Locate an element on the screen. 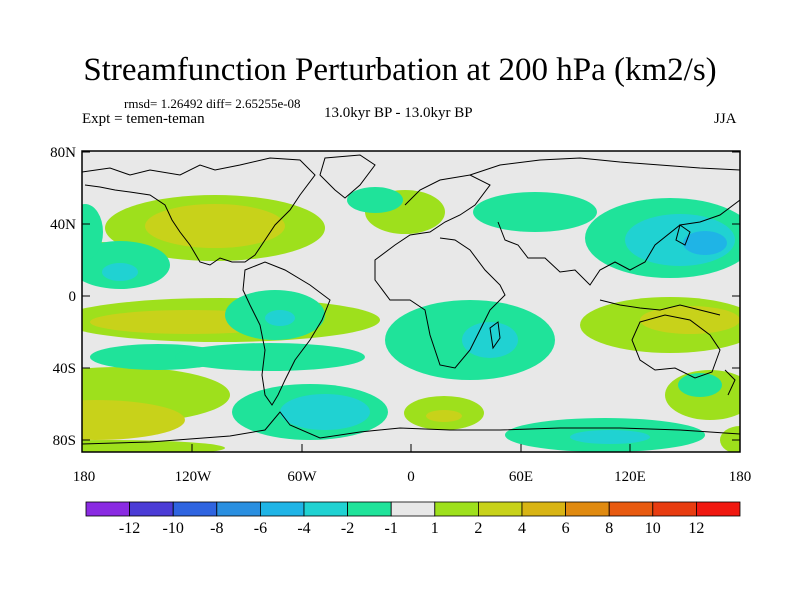 The width and height of the screenshot is (800, 600). coast-indonesia is located at coordinates (660, 307).